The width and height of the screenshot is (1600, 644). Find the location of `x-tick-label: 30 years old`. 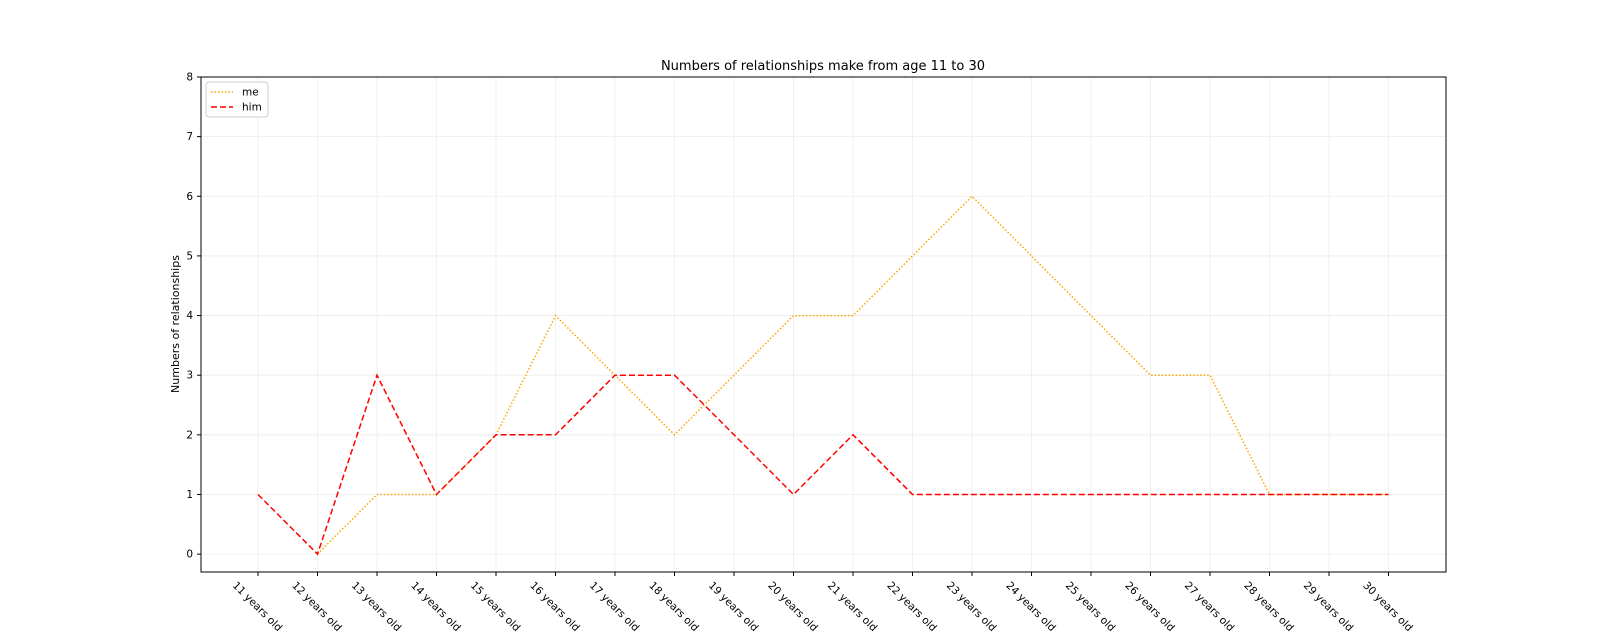

x-tick-label: 30 years old is located at coordinates (1387, 607).